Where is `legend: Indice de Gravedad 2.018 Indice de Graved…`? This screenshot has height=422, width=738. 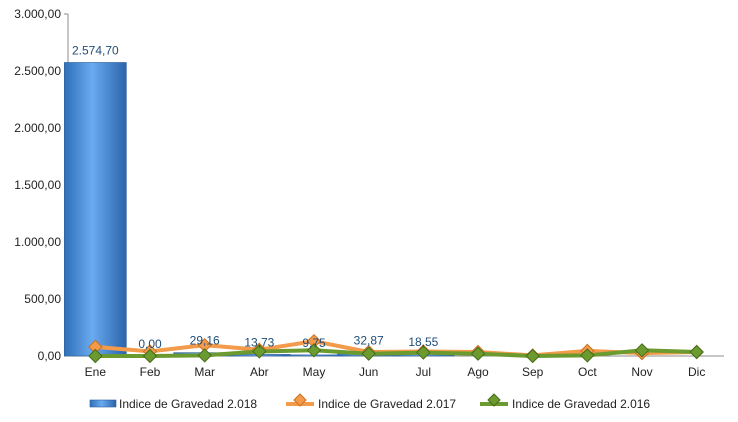
legend: Indice de Gravedad 2.018 Indice de Graved… is located at coordinates (369, 402).